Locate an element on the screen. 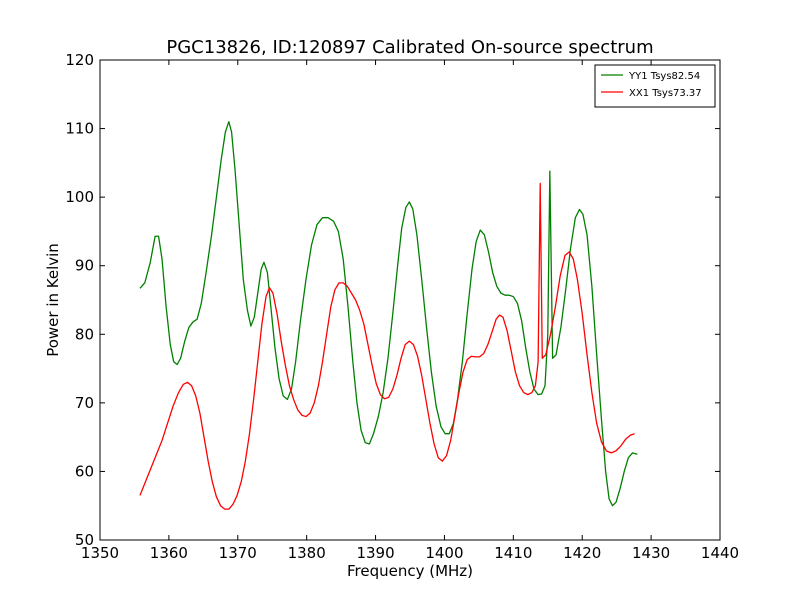 This screenshot has height=600, width=800. y-tick-label: 50 is located at coordinates (84, 540).